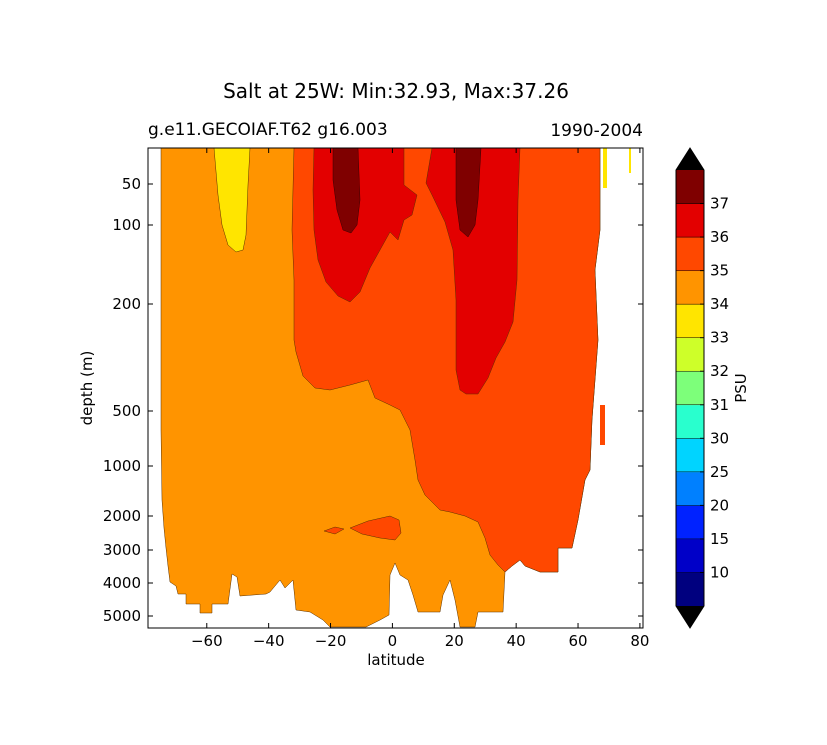 The width and height of the screenshot is (827, 745). Describe the element at coordinates (122, 550) in the screenshot. I see `y-tick-label: 3000` at that location.